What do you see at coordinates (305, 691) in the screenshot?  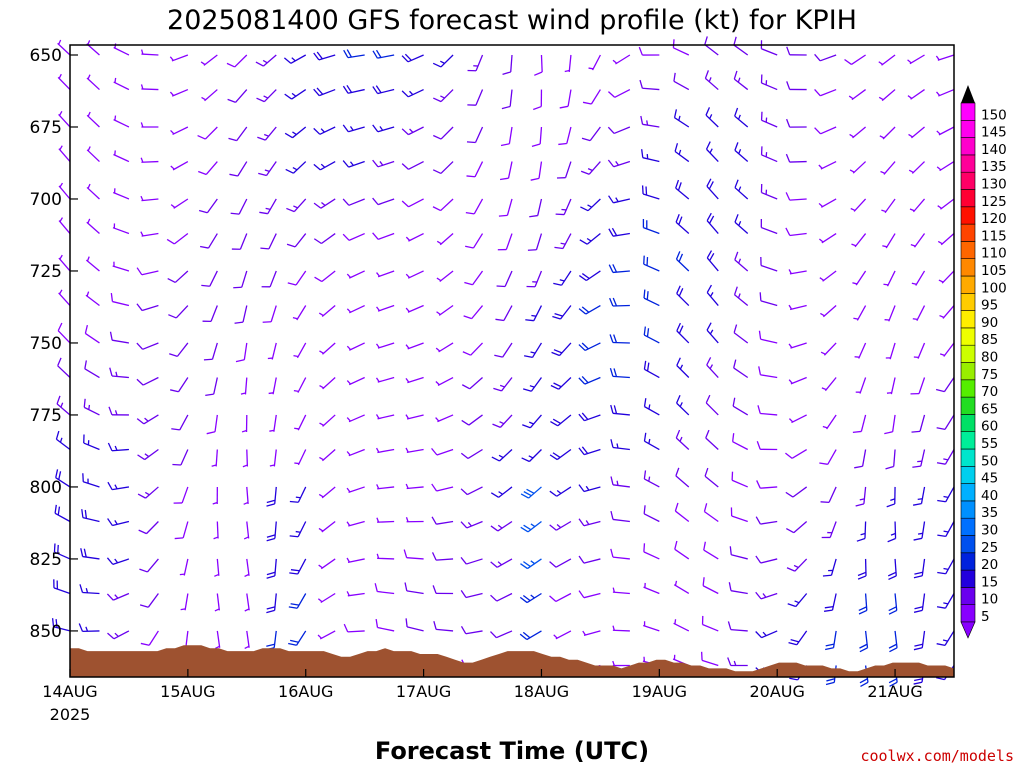 I see `x-tick-label-16AUG: 16AUG` at bounding box center [305, 691].